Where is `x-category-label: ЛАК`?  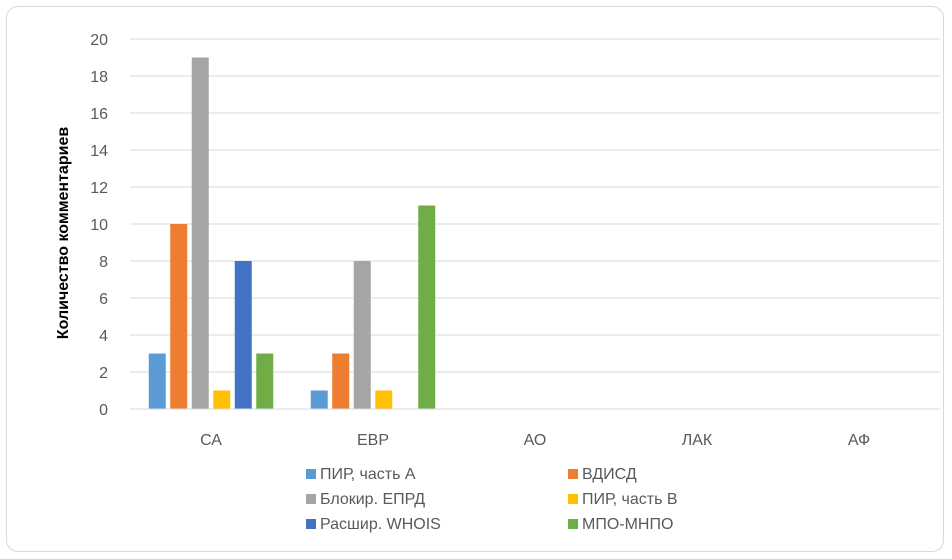
x-category-label: ЛАК is located at coordinates (697, 440).